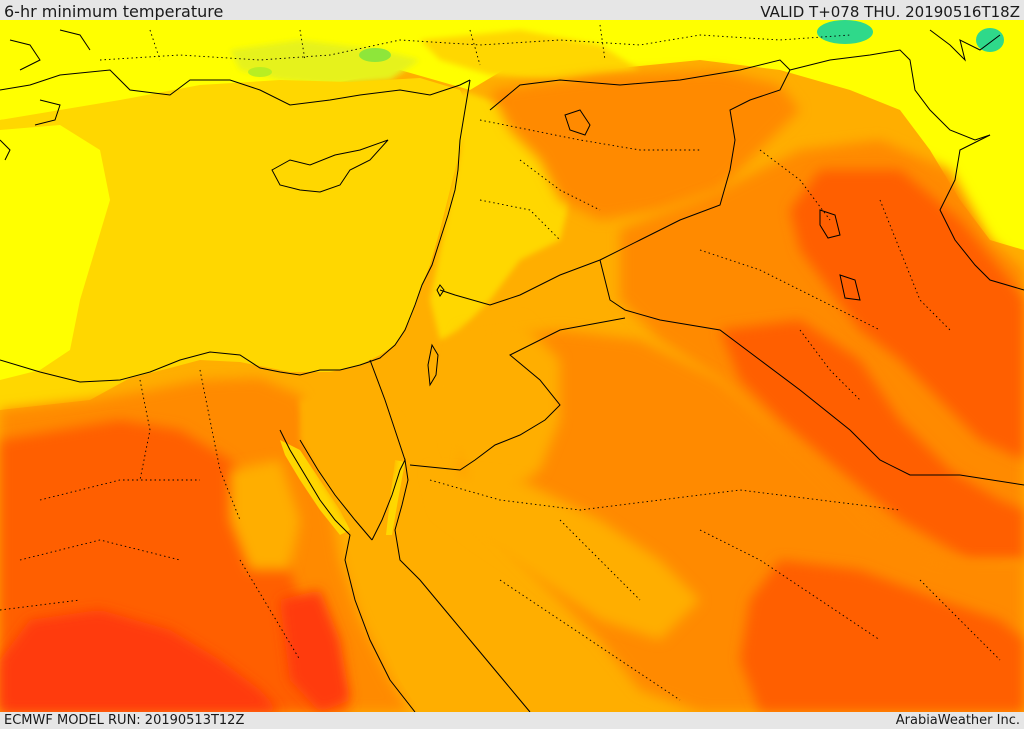 The image size is (1024, 729). What do you see at coordinates (387, 410) in the screenshot?
I see `border-egypt-israel` at bounding box center [387, 410].